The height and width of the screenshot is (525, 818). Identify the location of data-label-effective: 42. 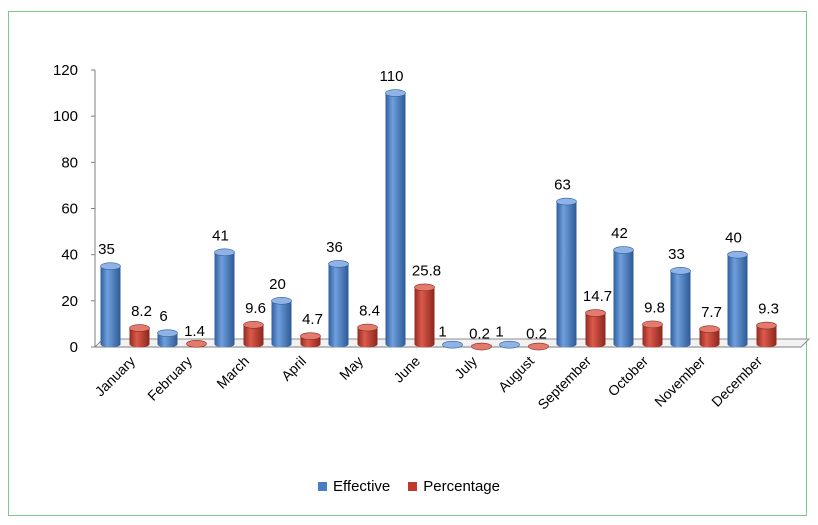
(619, 233).